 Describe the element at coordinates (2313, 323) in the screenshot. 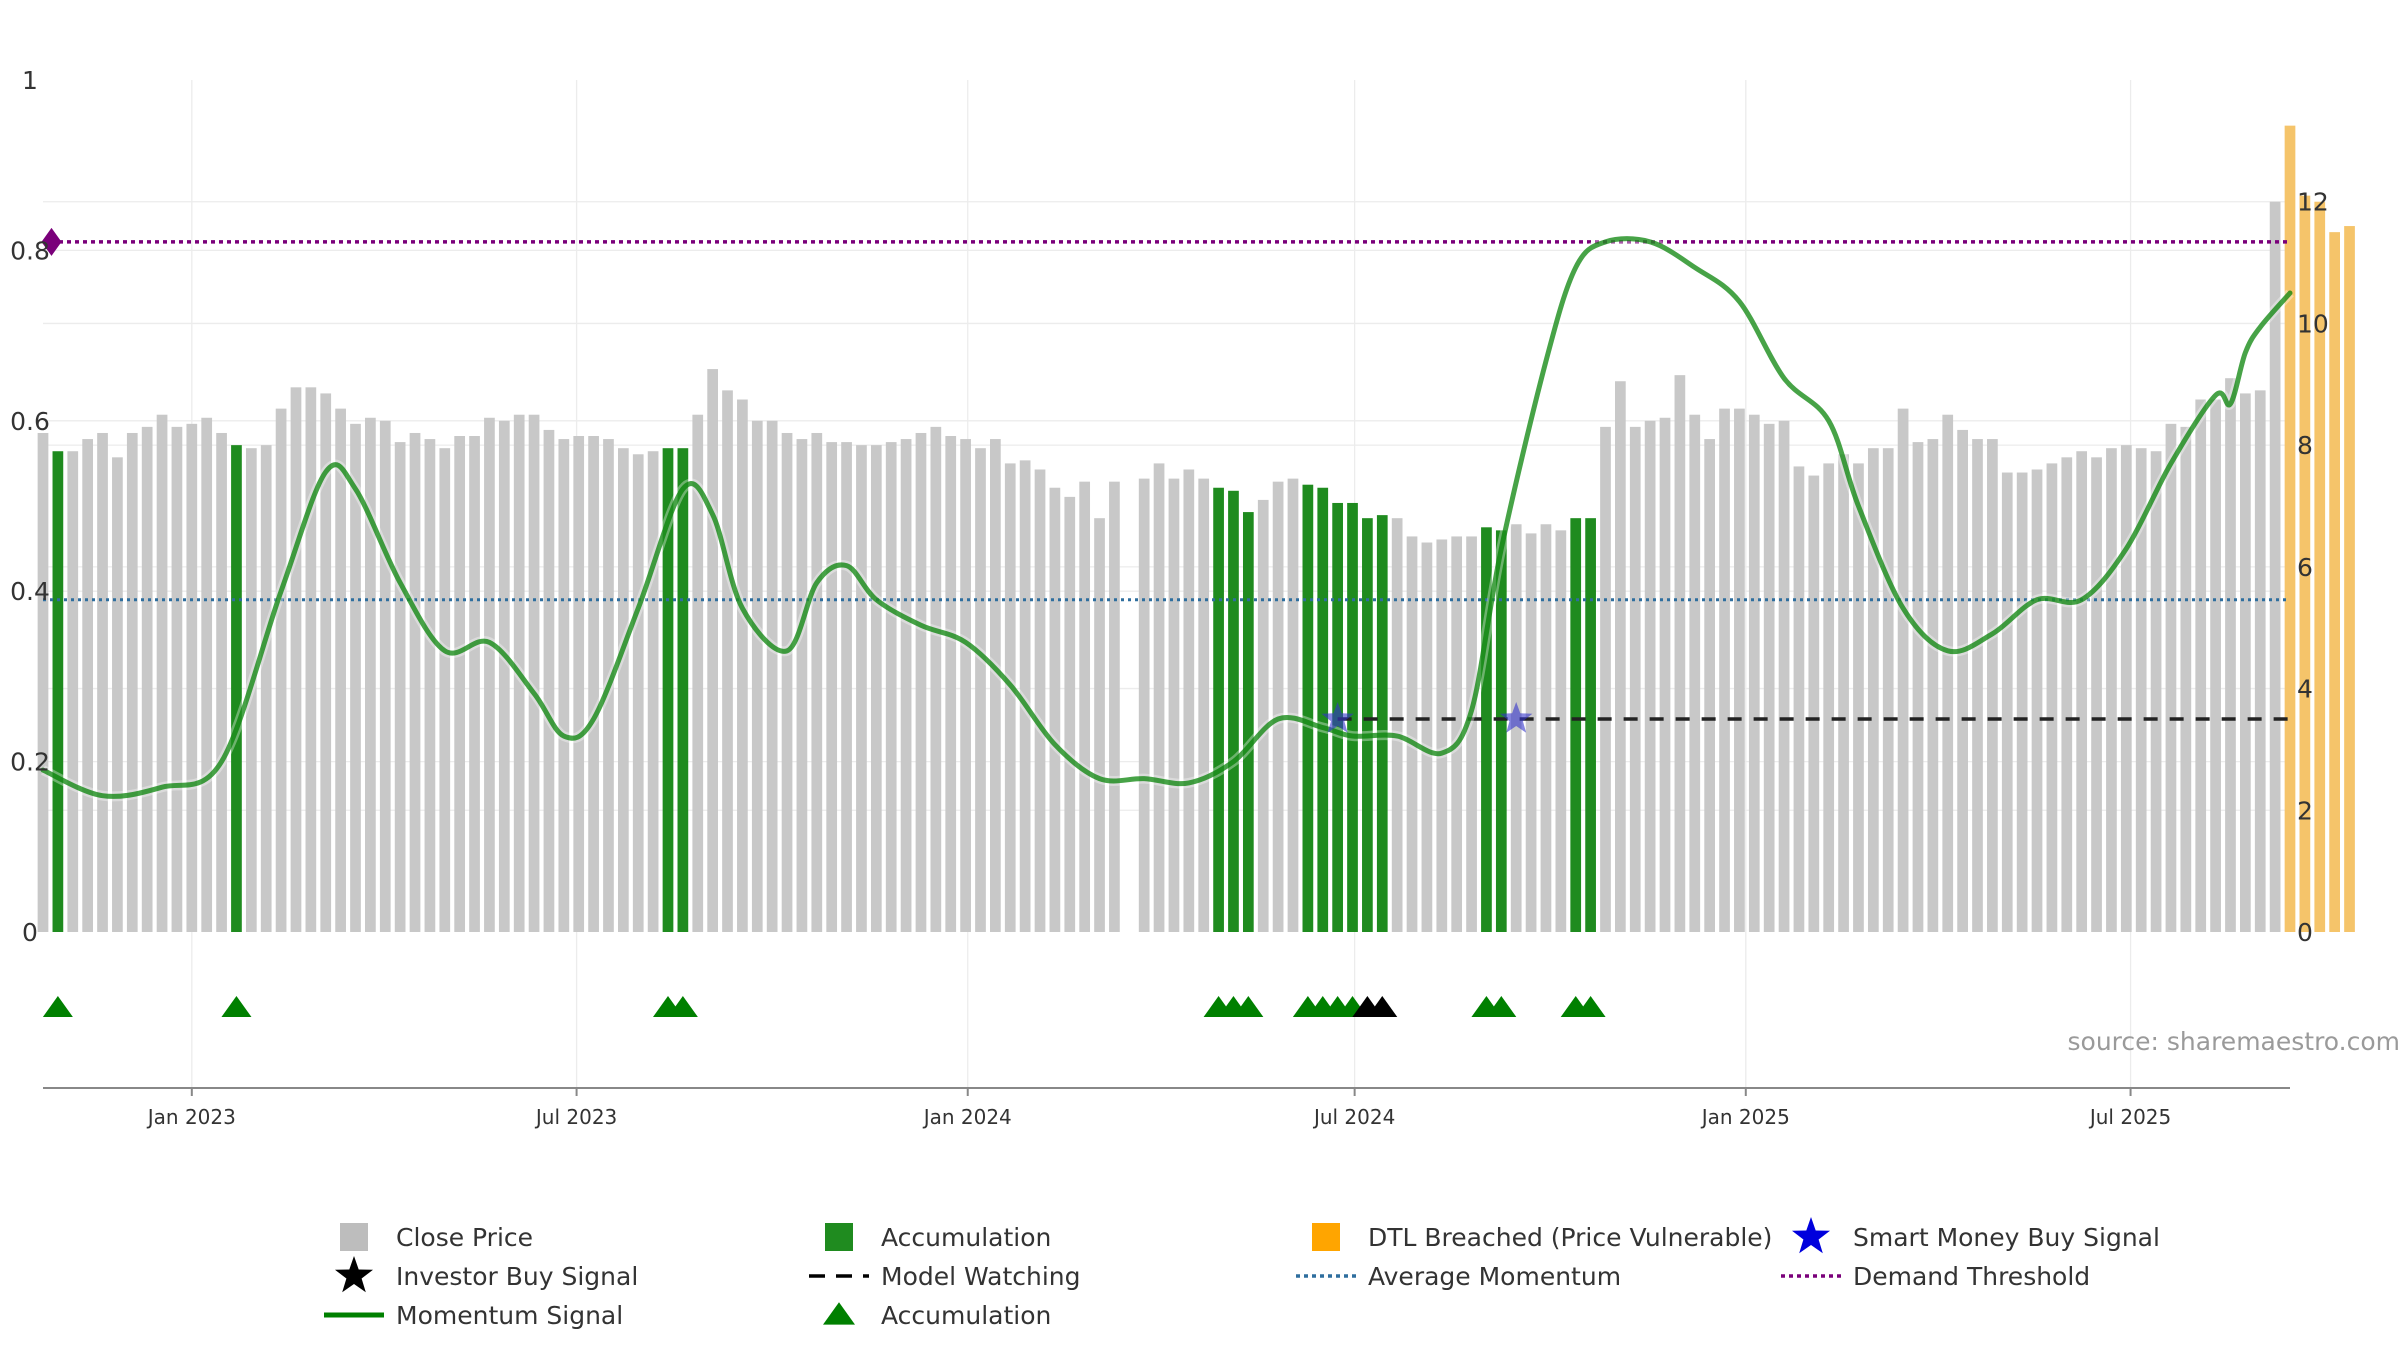

I see `right-tick-label: 10` at that location.